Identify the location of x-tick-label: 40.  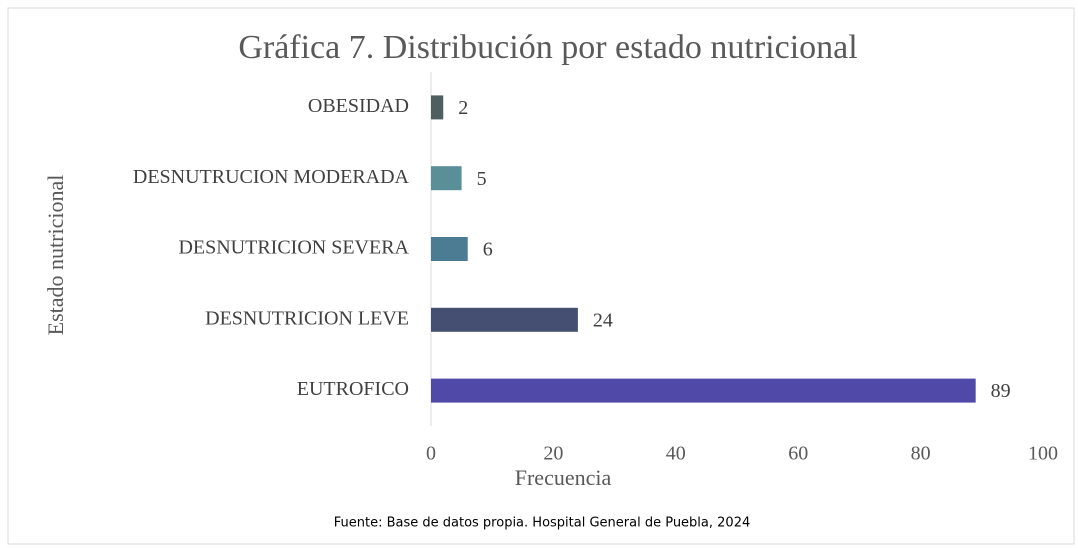
(676, 454).